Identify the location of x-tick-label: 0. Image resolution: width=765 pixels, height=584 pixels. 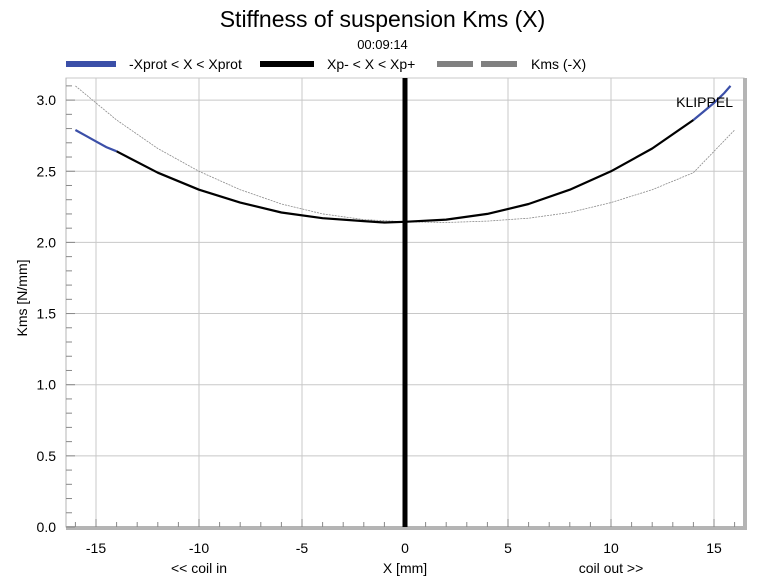
(405, 548).